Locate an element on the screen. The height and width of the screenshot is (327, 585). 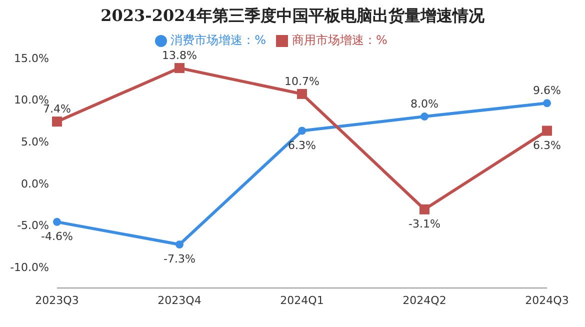
y-tick-label: 0.0% is located at coordinates (35, 183).